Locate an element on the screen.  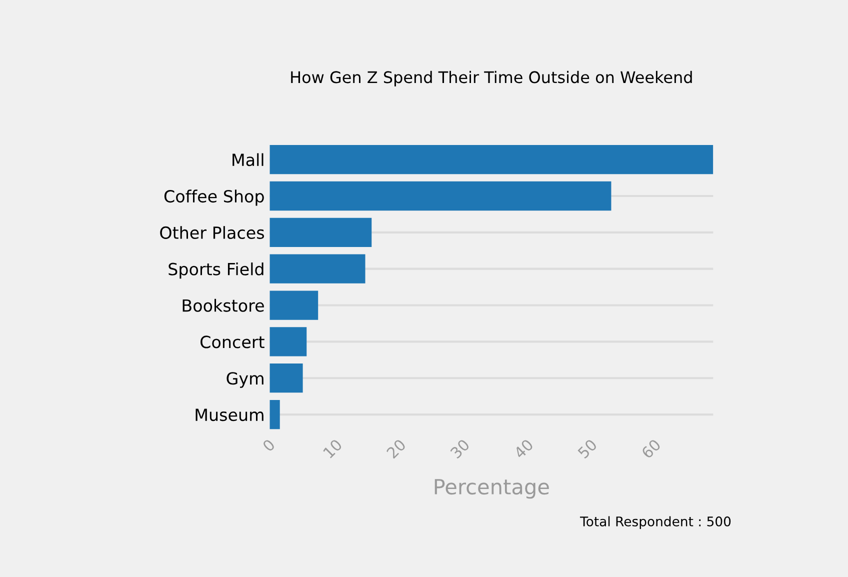
x-tick-label: 40 is located at coordinates (523, 449).